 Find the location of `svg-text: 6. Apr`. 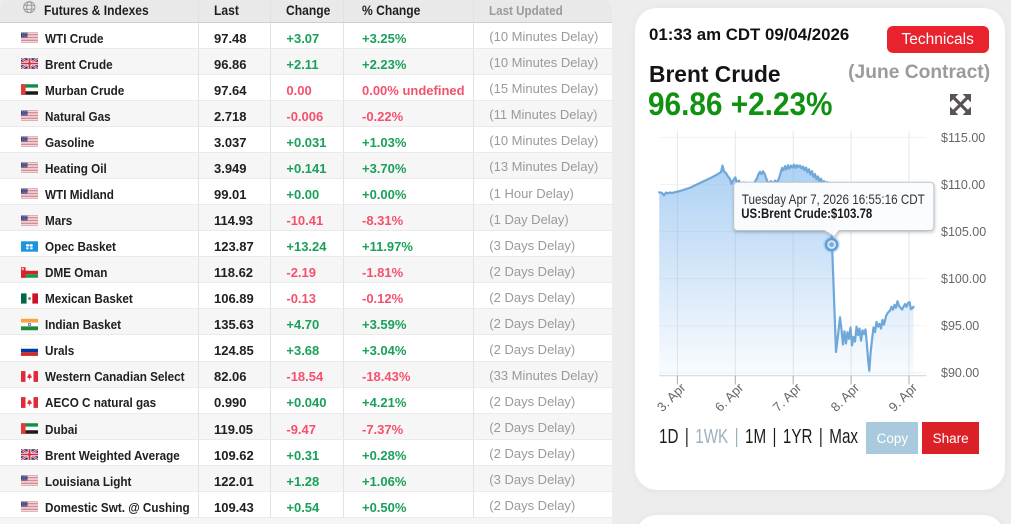

svg-text: 6. Apr is located at coordinates (729, 397).